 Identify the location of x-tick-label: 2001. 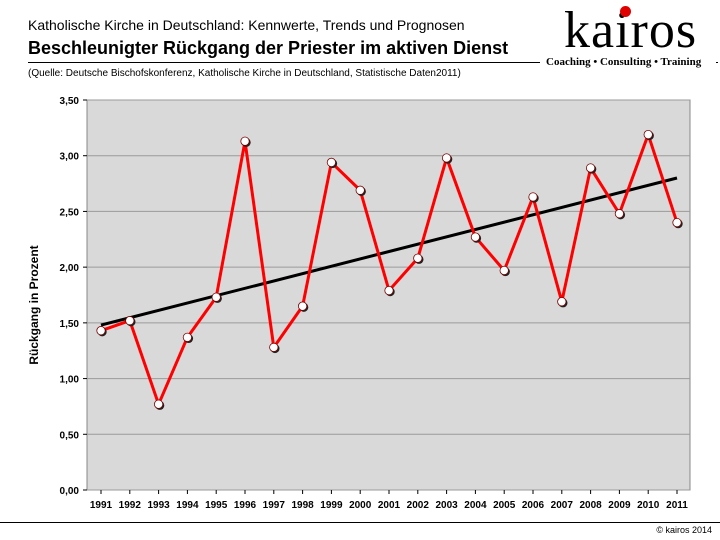
(389, 505).